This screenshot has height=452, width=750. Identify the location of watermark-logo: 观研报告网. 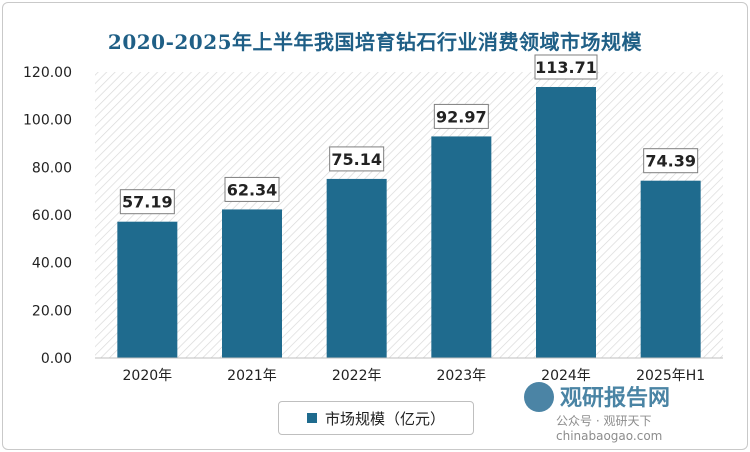
(615, 398).